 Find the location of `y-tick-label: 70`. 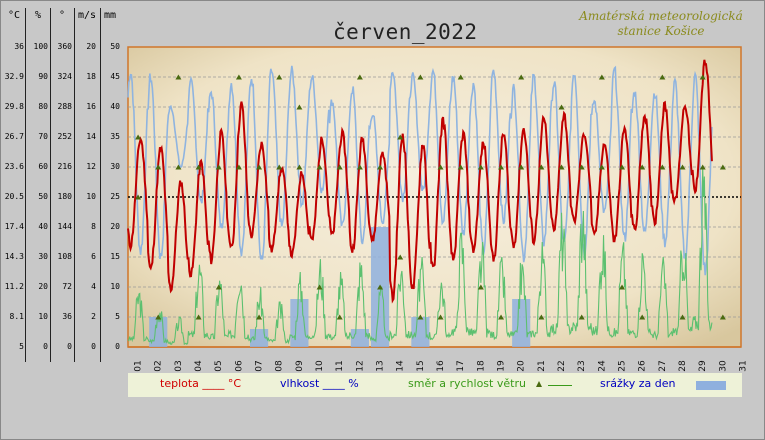

y-tick-label: 70 is located at coordinates (43, 136).